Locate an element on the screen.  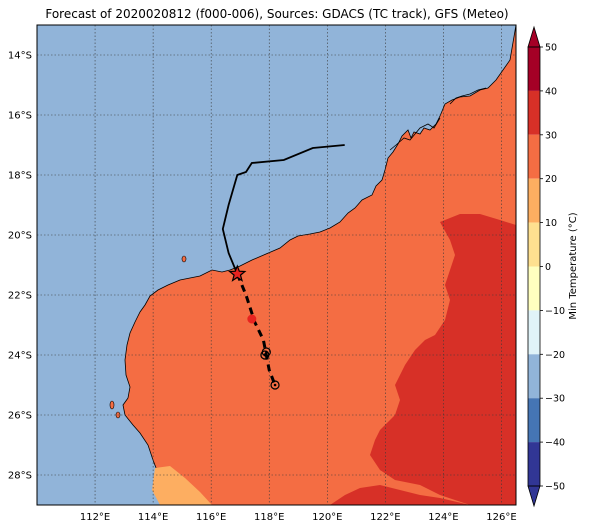
latitude-tick-label: 18°S is located at coordinates (20, 176).